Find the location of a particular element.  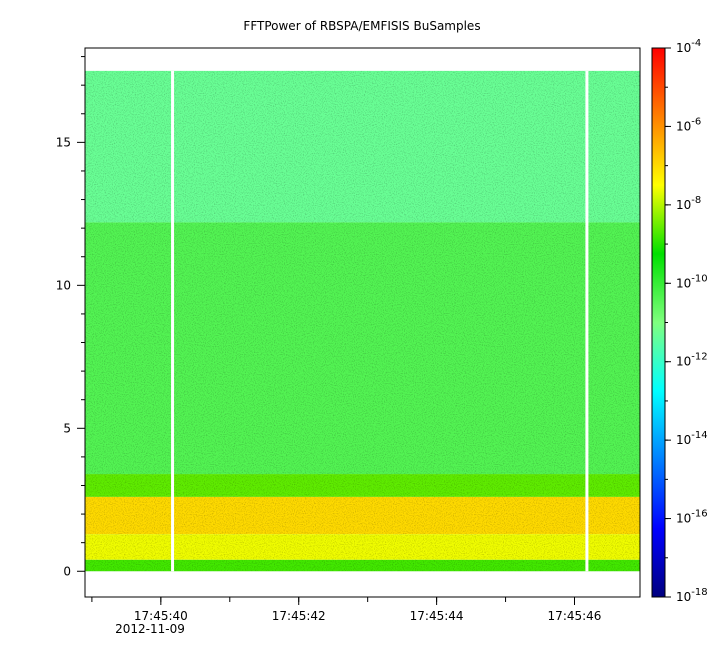

y-tick-label: 15 is located at coordinates (63, 142).